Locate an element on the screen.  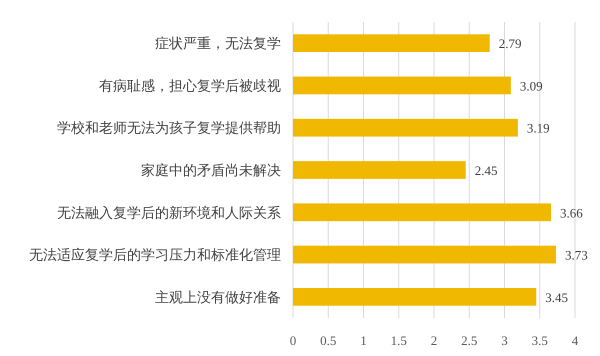
y-tick-label: 有病耻感，担心复学后被歧视 is located at coordinates (190, 86).